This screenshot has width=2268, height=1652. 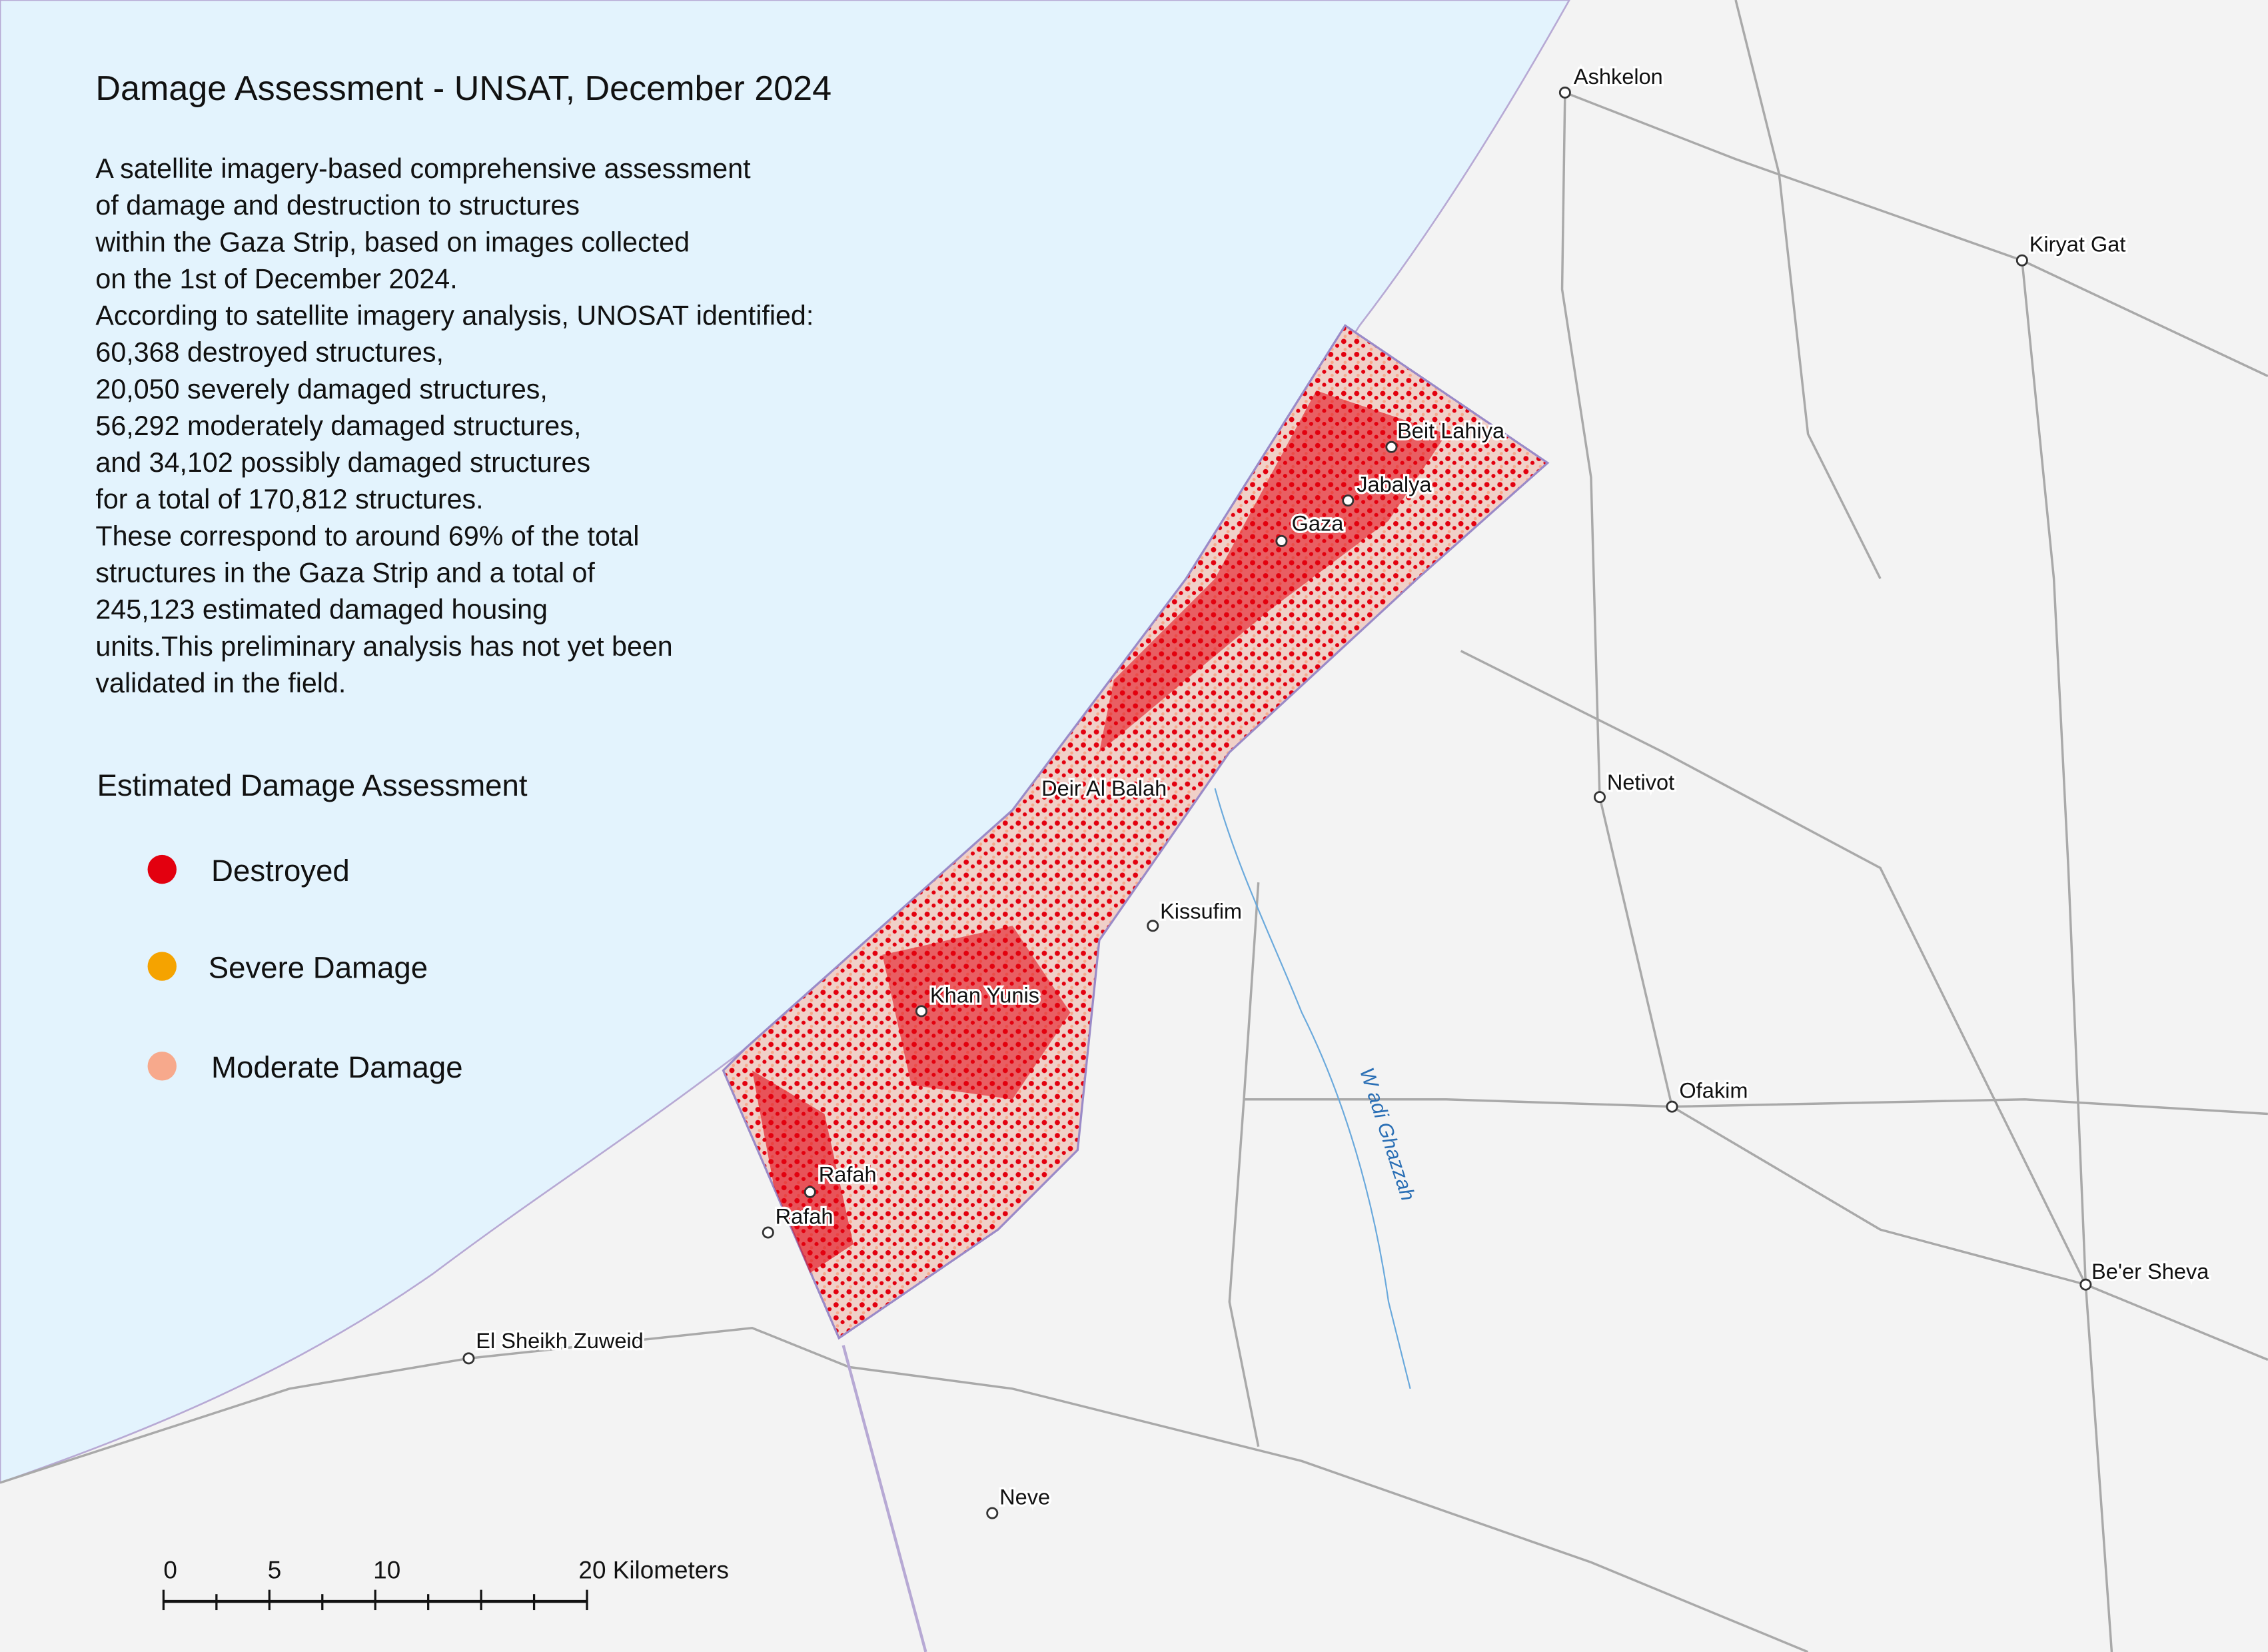 What do you see at coordinates (1104, 788) in the screenshot?
I see `place-label: Deir Al Balah` at bounding box center [1104, 788].